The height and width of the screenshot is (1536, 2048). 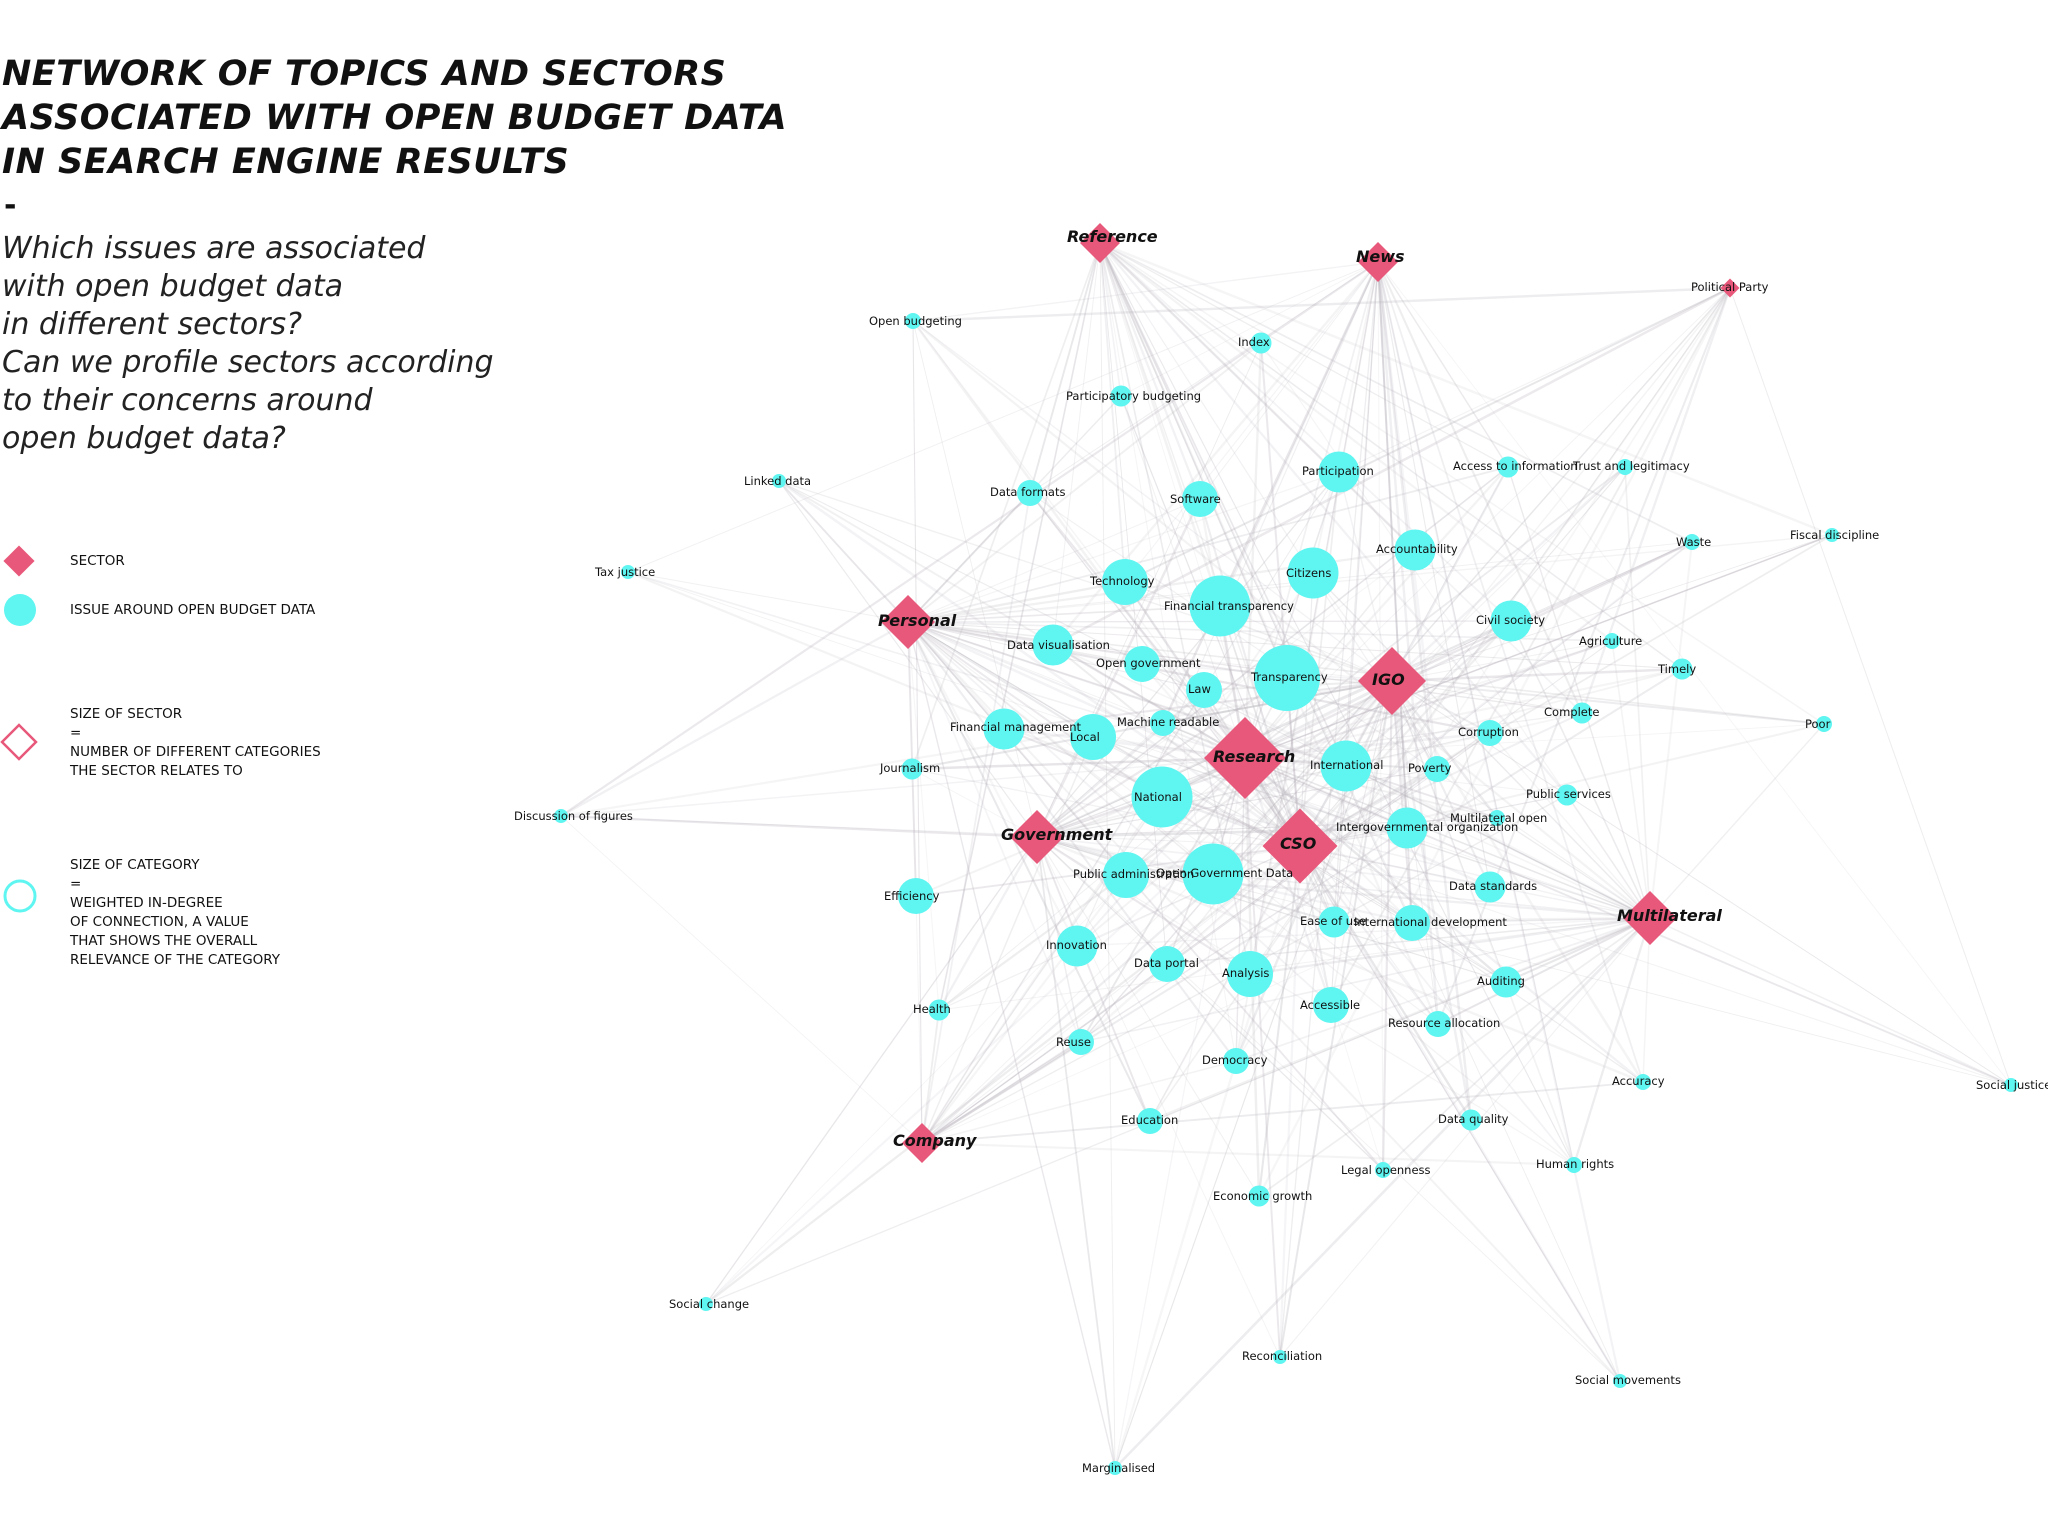 What do you see at coordinates (1430, 768) in the screenshot?
I see `issue-label: Poverty` at bounding box center [1430, 768].